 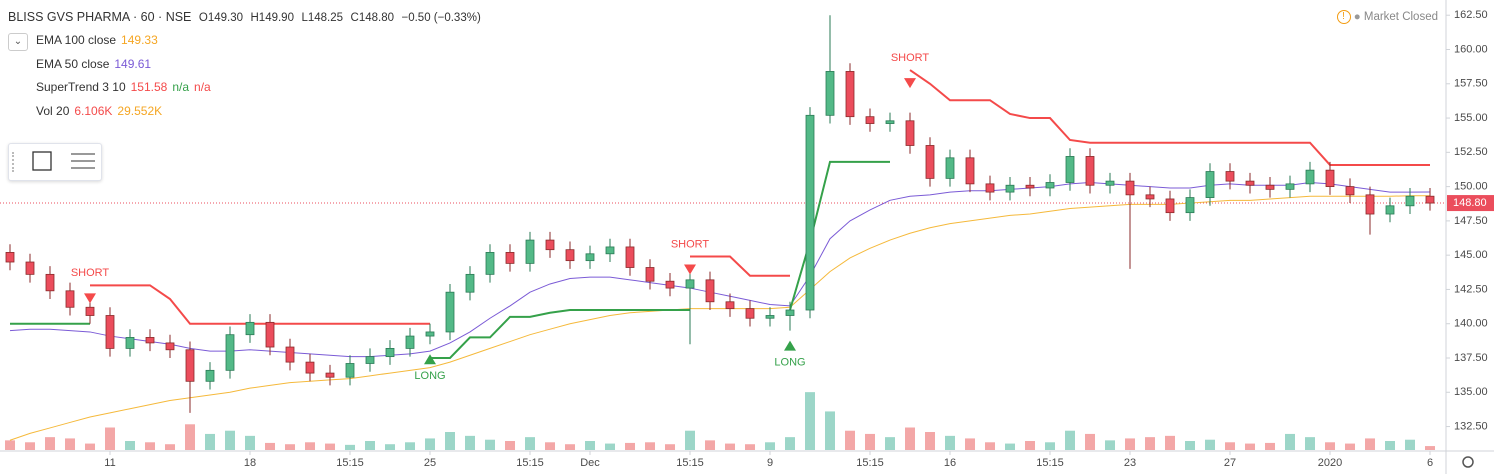 What do you see at coordinates (99, 40) in the screenshot?
I see `legend-row: EMA 100 close 149.33` at bounding box center [99, 40].